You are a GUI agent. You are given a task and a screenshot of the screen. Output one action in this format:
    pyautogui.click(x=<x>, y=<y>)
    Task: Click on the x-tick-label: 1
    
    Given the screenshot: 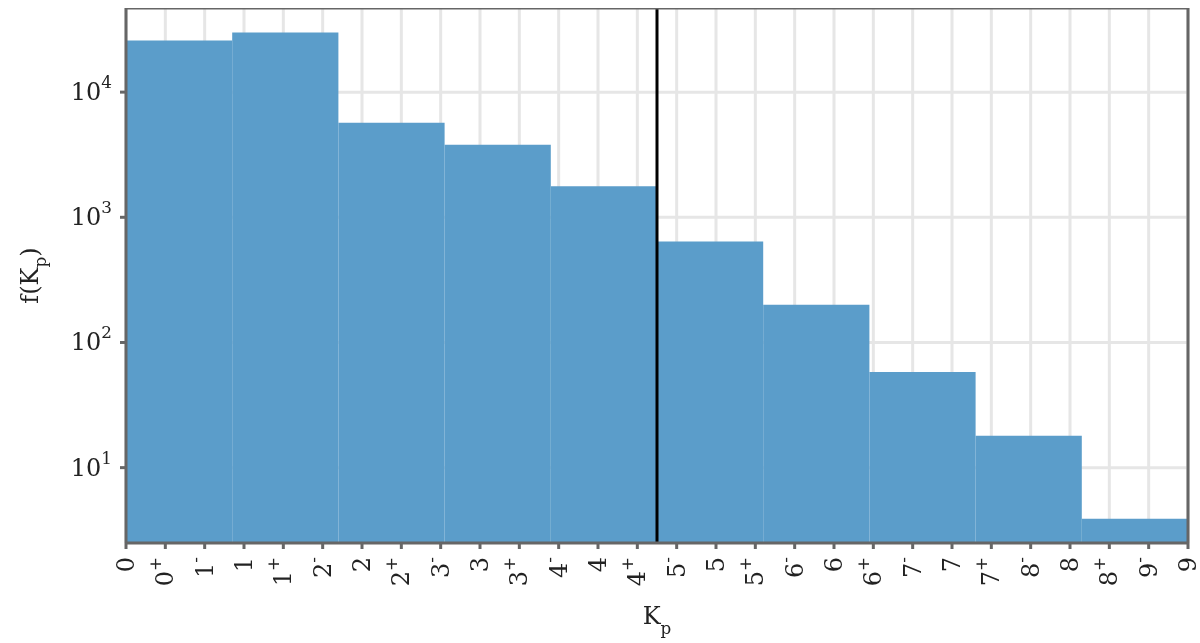 What is the action you would take?
    pyautogui.click(x=244, y=565)
    